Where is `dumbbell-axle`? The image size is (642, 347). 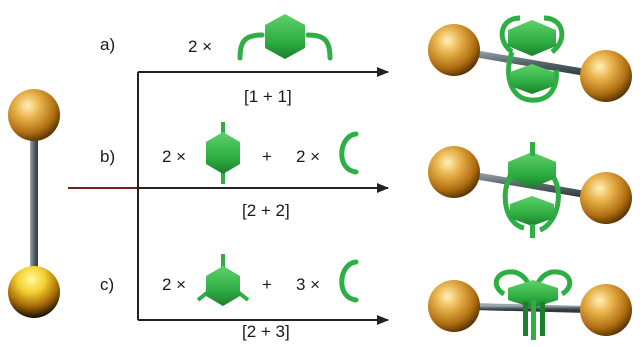
dumbbell-axle is located at coordinates (34, 203).